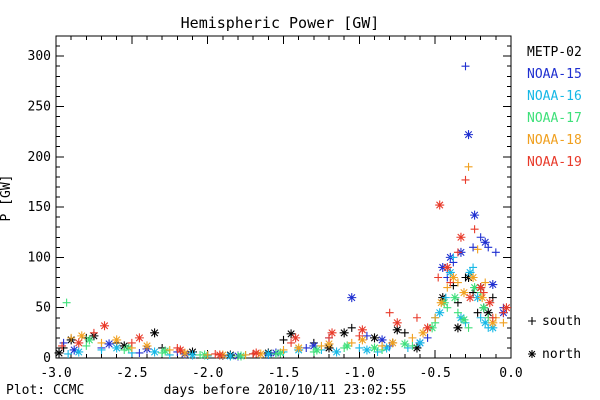 The image size is (600, 400). What do you see at coordinates (43, 308) in the screenshot?
I see `y-tick-label: 50` at bounding box center [43, 308].